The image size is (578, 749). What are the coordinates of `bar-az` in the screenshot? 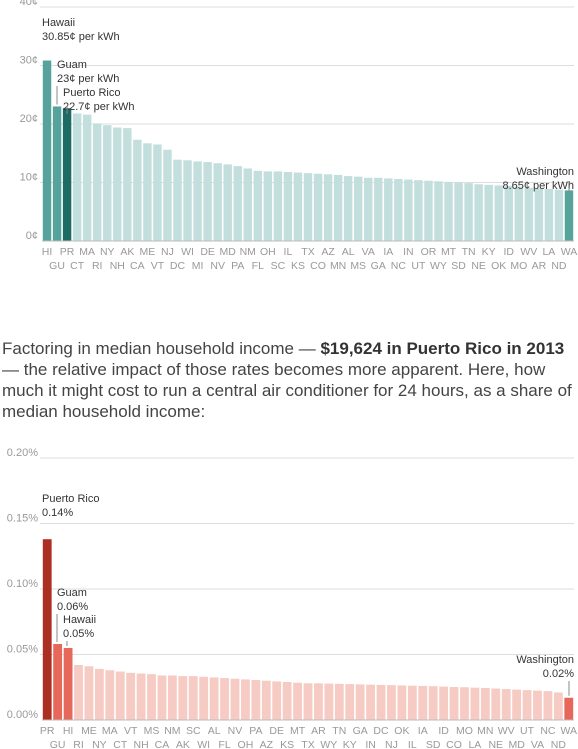 It's located at (266, 700).